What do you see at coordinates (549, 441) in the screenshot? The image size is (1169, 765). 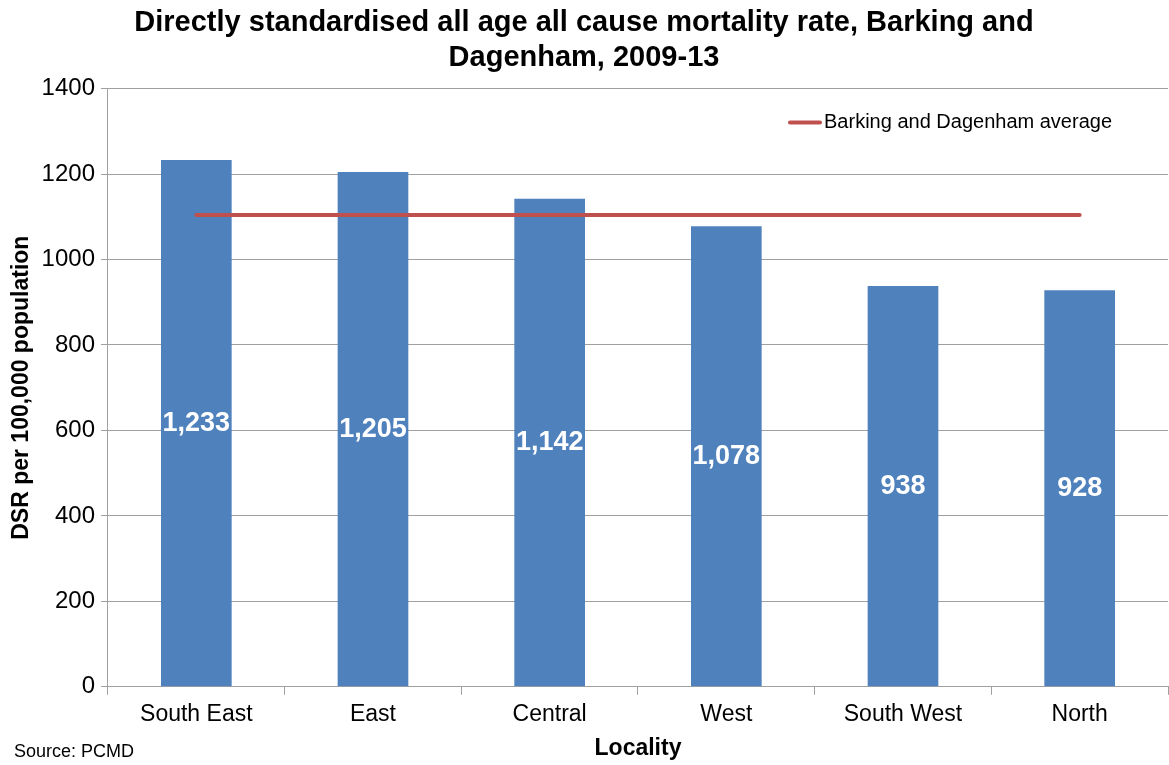 I see `data-label: 1,142` at bounding box center [549, 441].